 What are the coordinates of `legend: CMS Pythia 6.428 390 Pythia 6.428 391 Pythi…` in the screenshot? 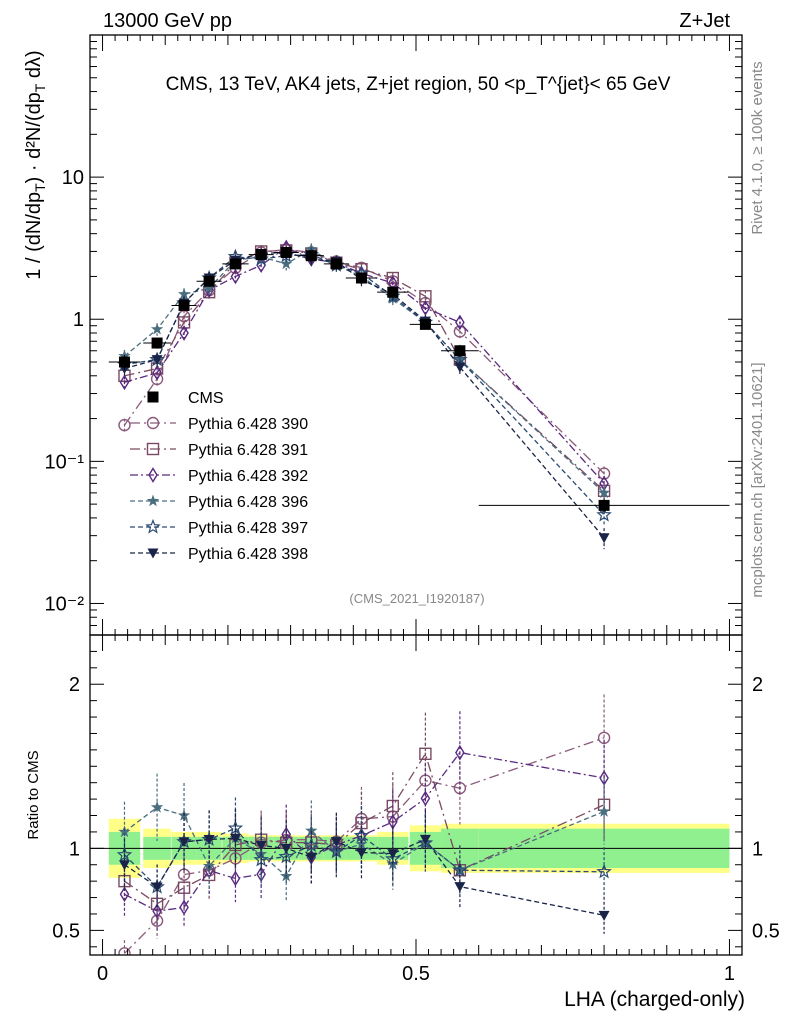 It's located at (219, 476).